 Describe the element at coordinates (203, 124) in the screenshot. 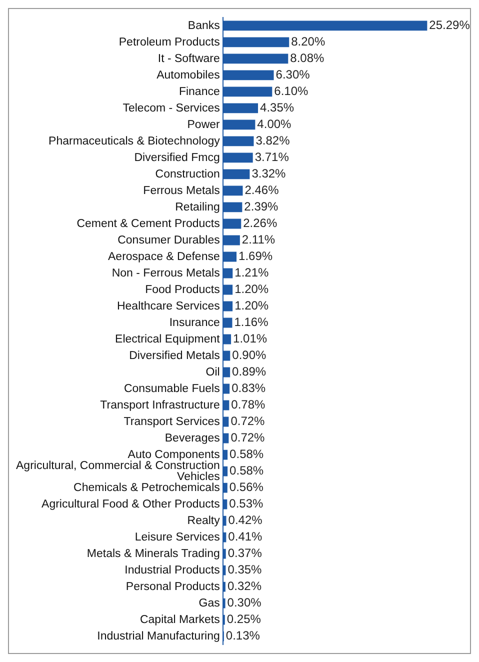

I see `y-tick-label: Power` at that location.